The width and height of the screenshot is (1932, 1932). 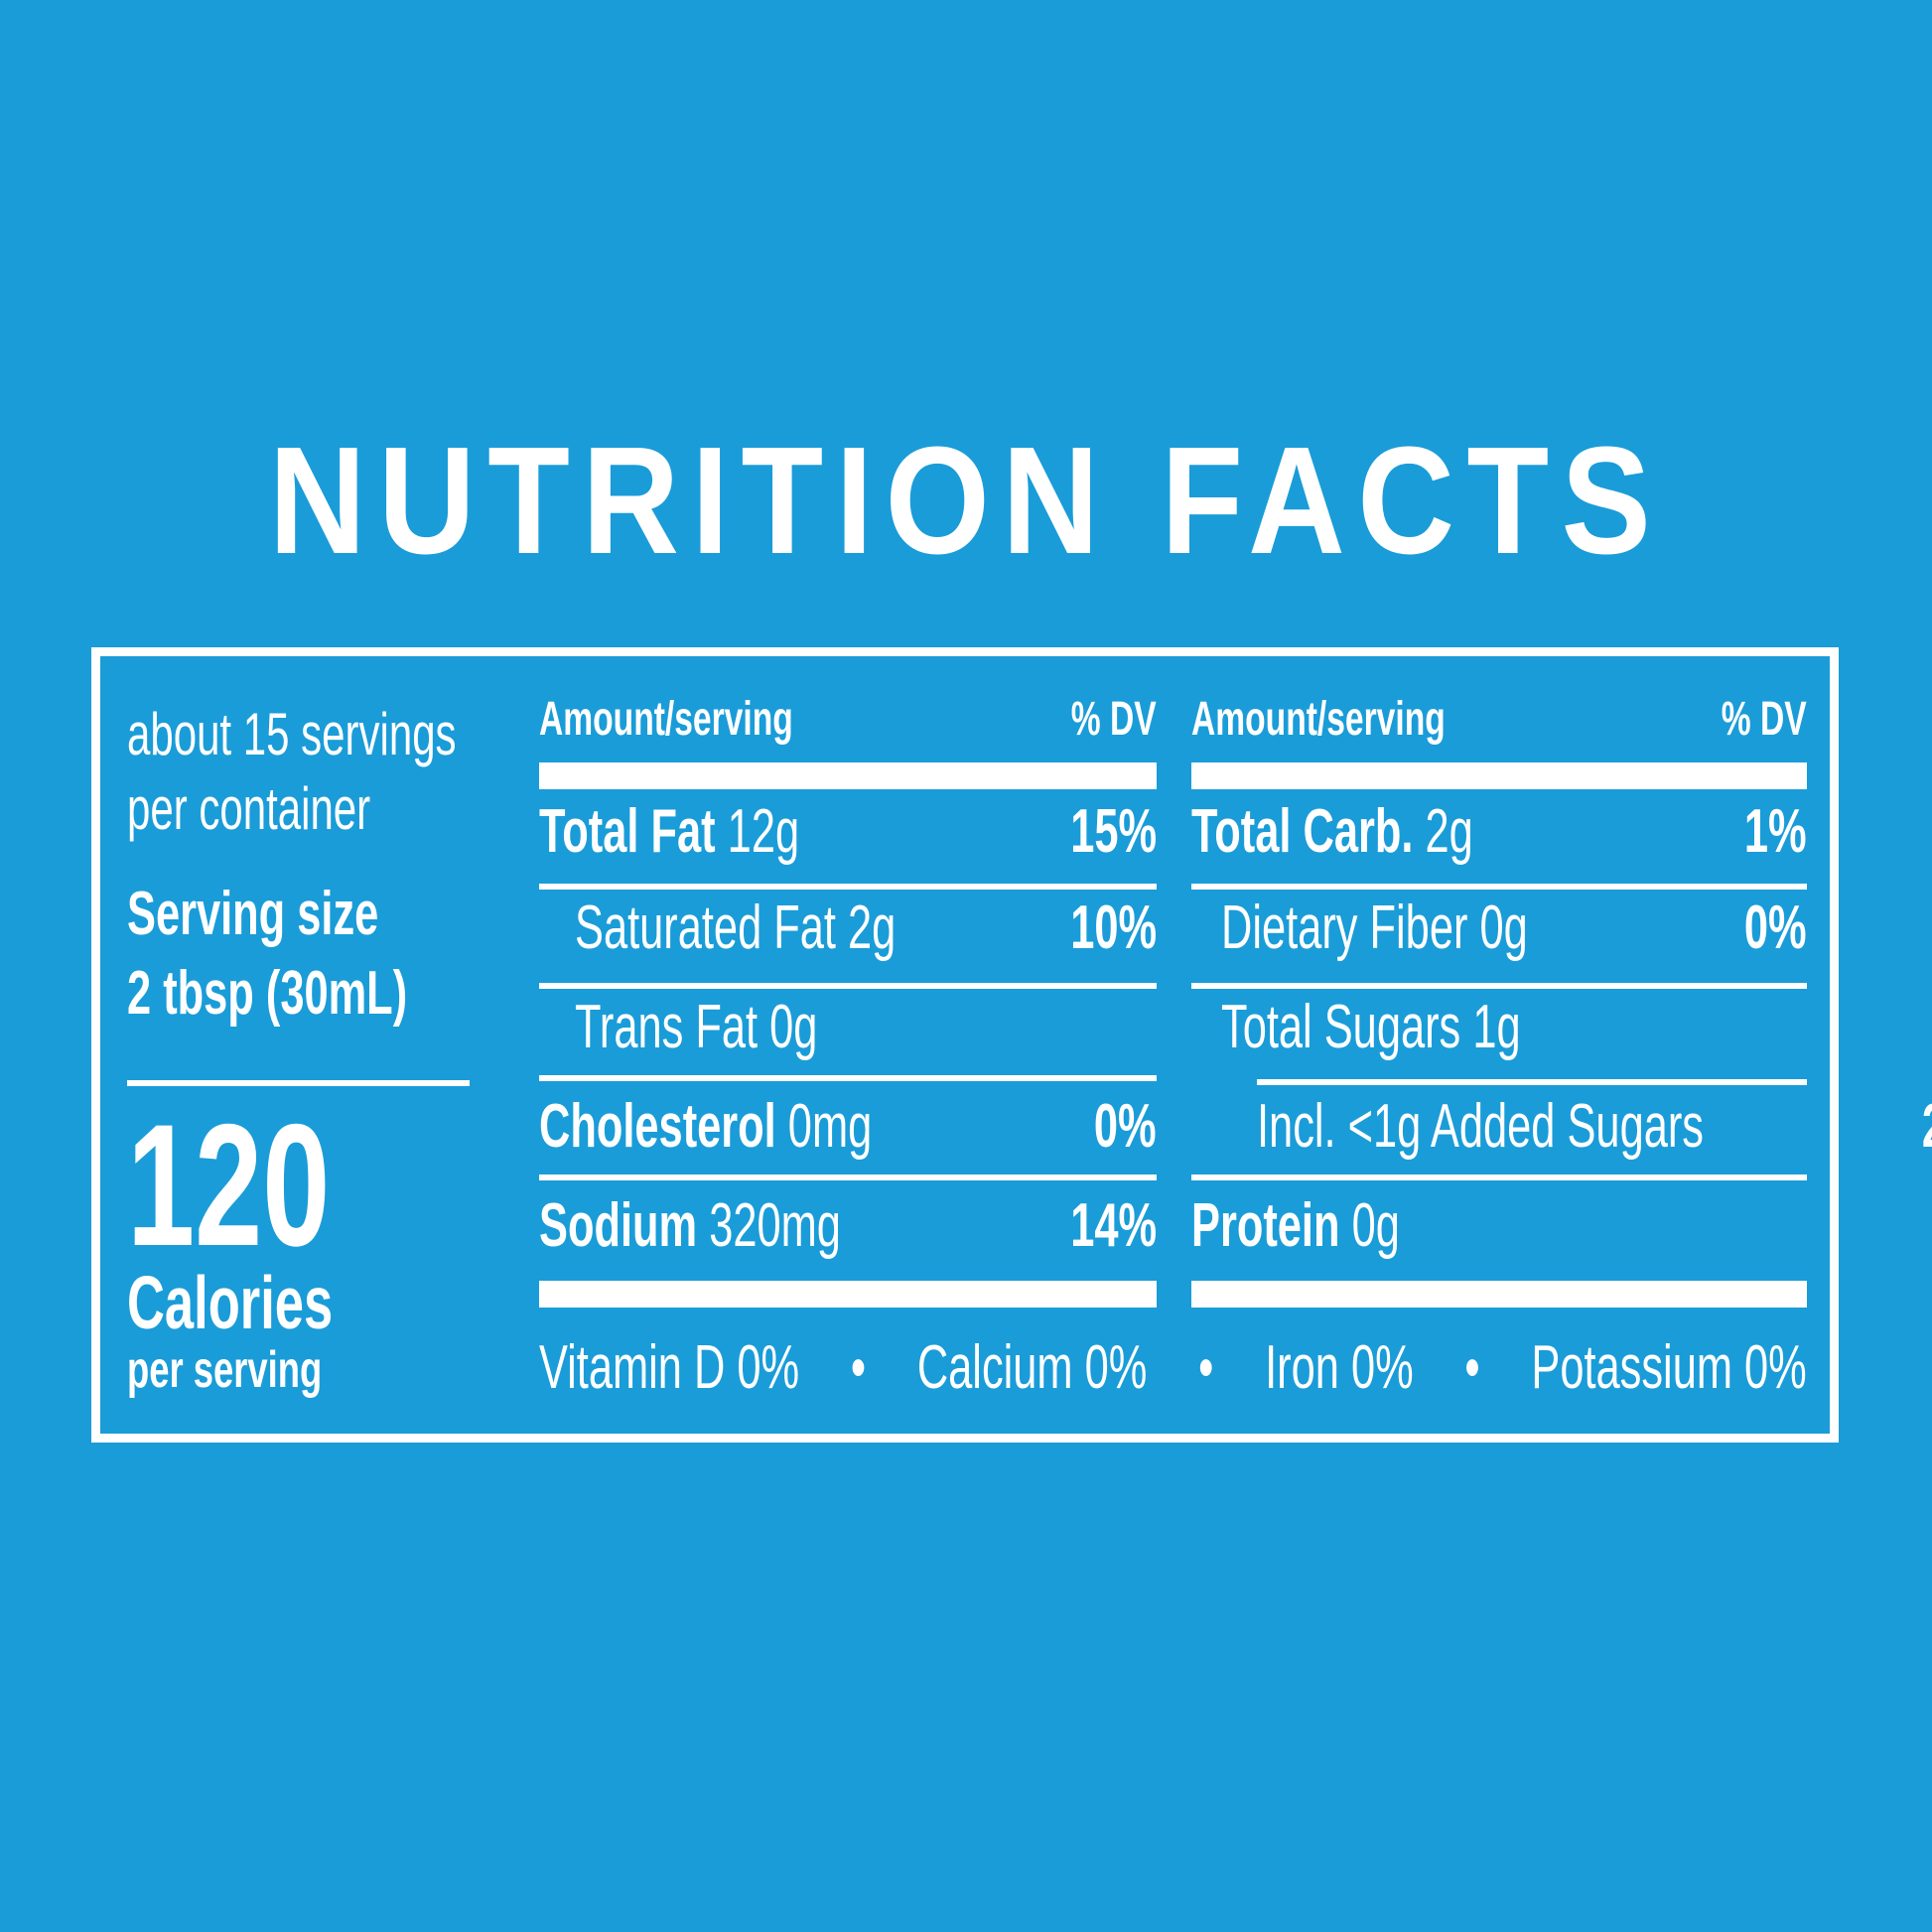 I want to click on divider-rule-indented, so click(x=1532, y=1082).